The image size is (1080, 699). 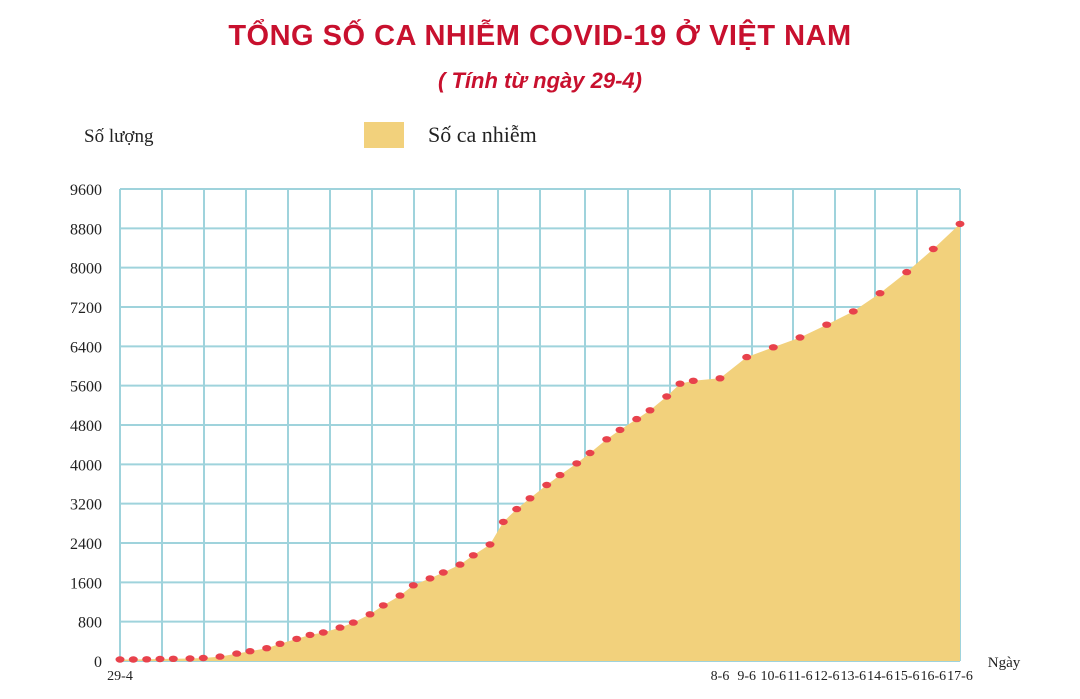 I want to click on y-tick-label: 2400, so click(x=86, y=544).